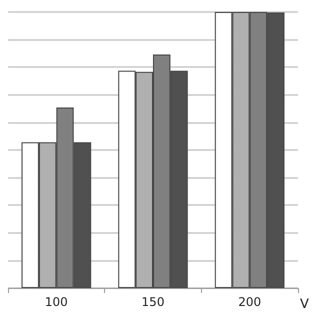 The image size is (320, 320). I want to click on x-tick-label: 200, so click(250, 302).